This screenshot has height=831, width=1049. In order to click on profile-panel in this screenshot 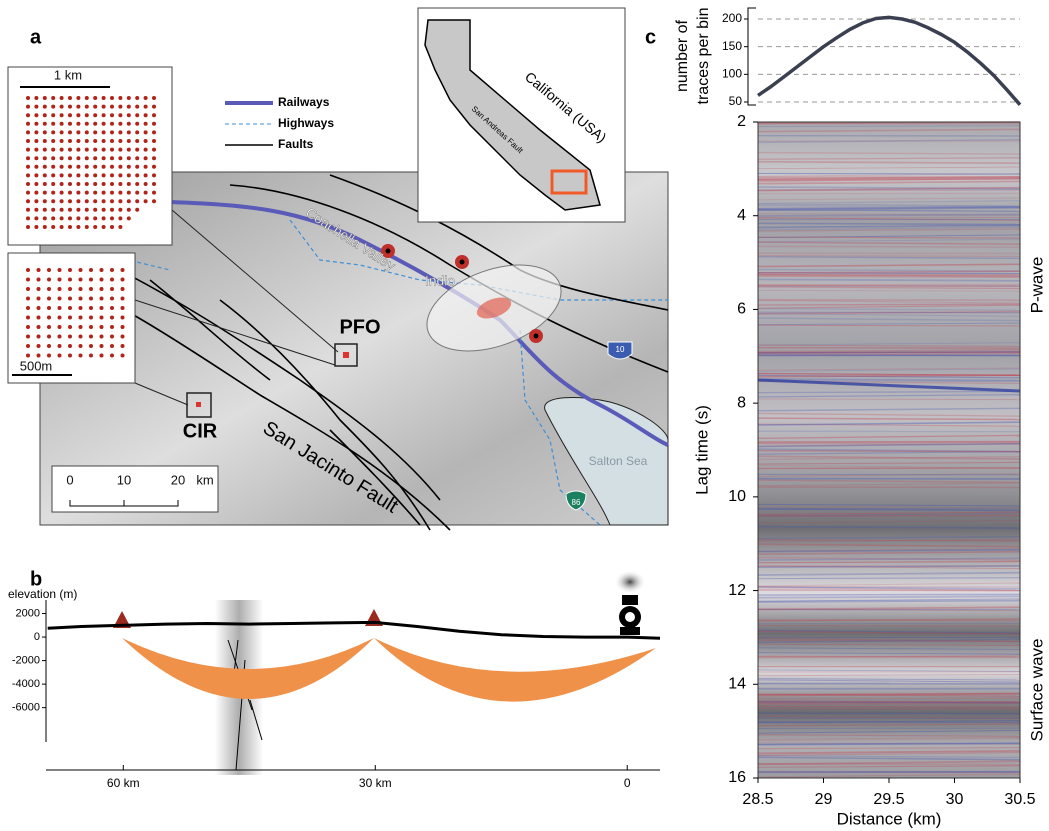, I will do `click(350, 672)`.